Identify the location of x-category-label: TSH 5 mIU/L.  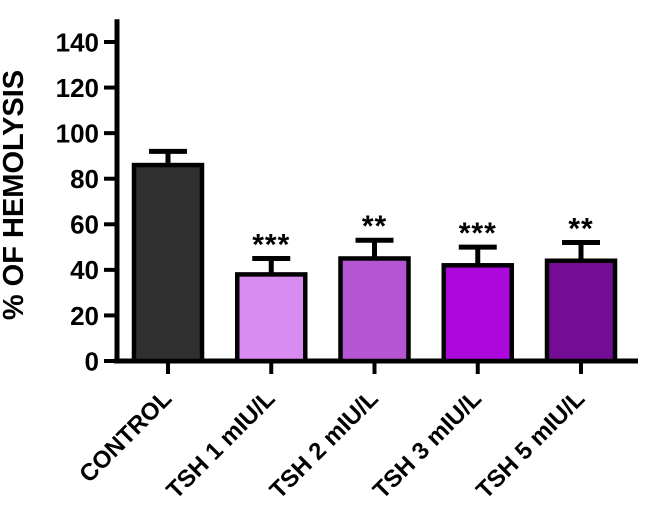
(530, 444).